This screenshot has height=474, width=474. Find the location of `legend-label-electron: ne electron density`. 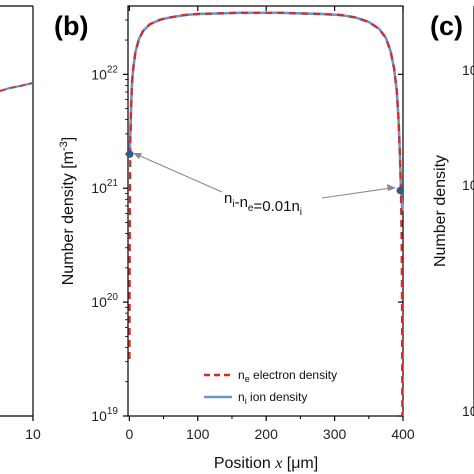

legend-label-electron: ne electron density is located at coordinates (287, 376).